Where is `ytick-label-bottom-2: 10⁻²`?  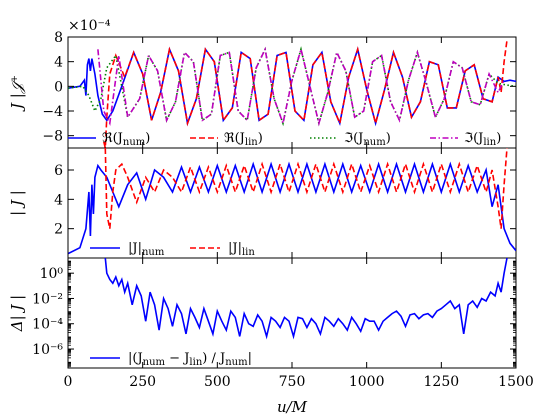 ytick-label-bottom-2: 10⁻² is located at coordinates (47, 299).